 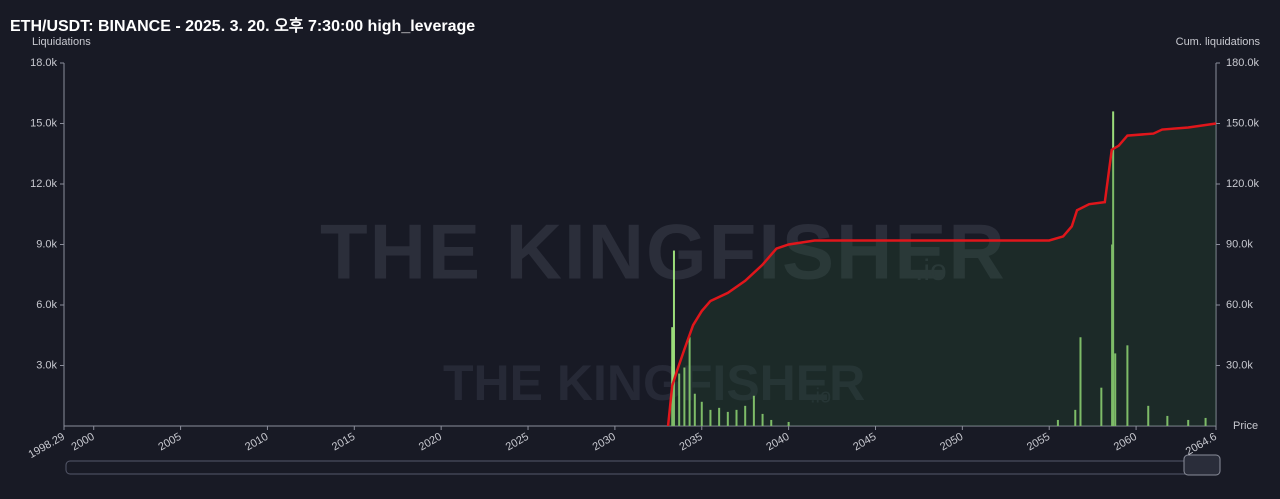 I want to click on y2-tick-label: 60.0k, so click(x=1239, y=305).